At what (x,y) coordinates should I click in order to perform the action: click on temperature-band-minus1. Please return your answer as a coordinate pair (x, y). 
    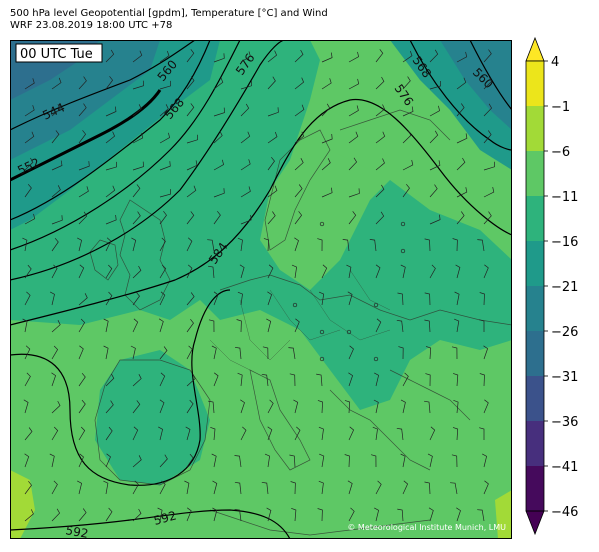
    Looking at the image, I should click on (22, 504).